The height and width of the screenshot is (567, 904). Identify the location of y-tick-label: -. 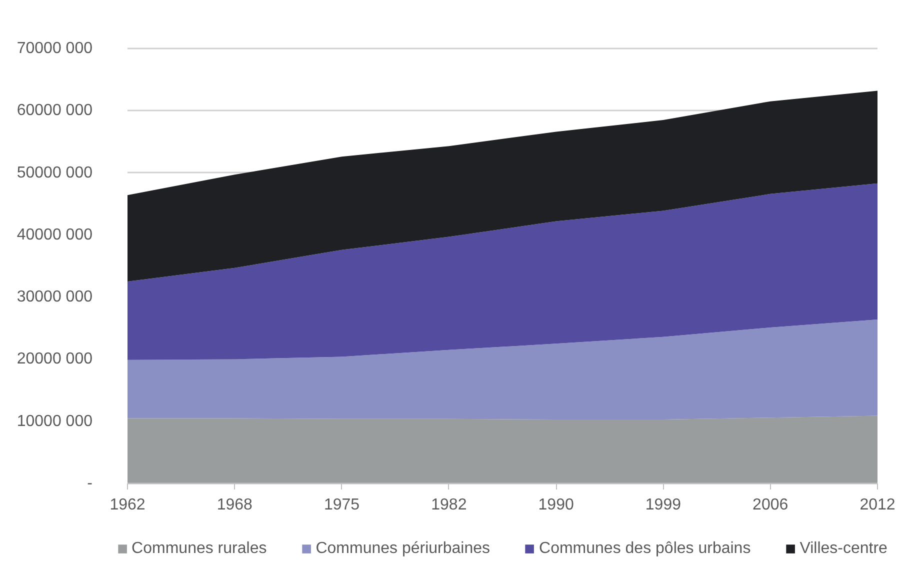
(89, 483).